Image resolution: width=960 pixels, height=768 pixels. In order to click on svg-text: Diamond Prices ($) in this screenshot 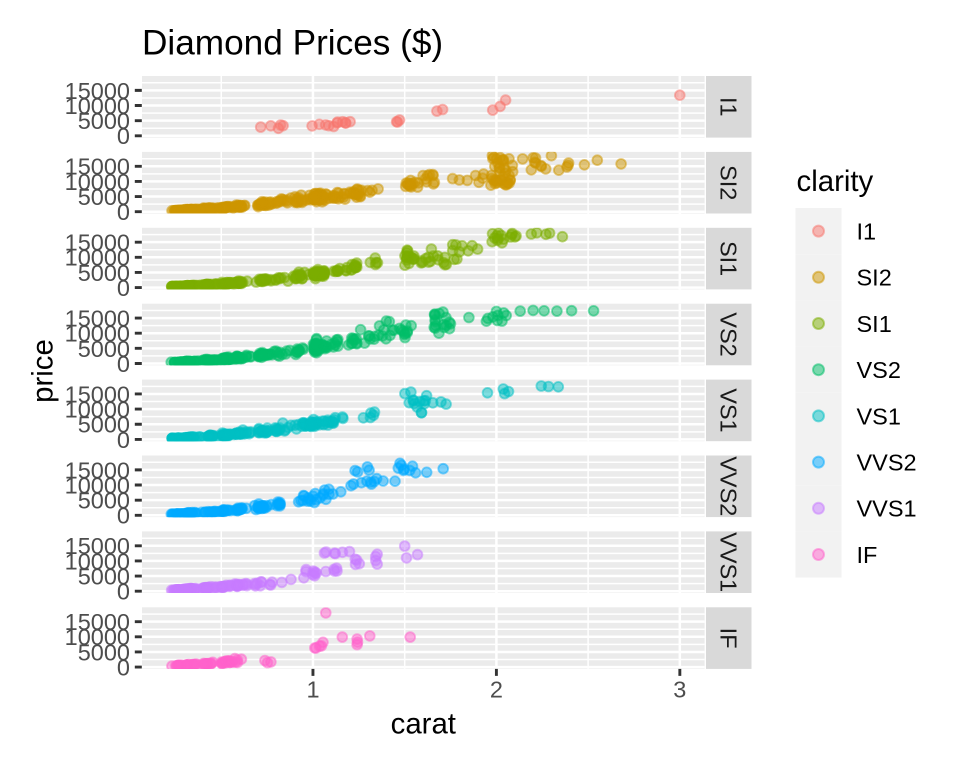, I will do `click(292, 42)`.